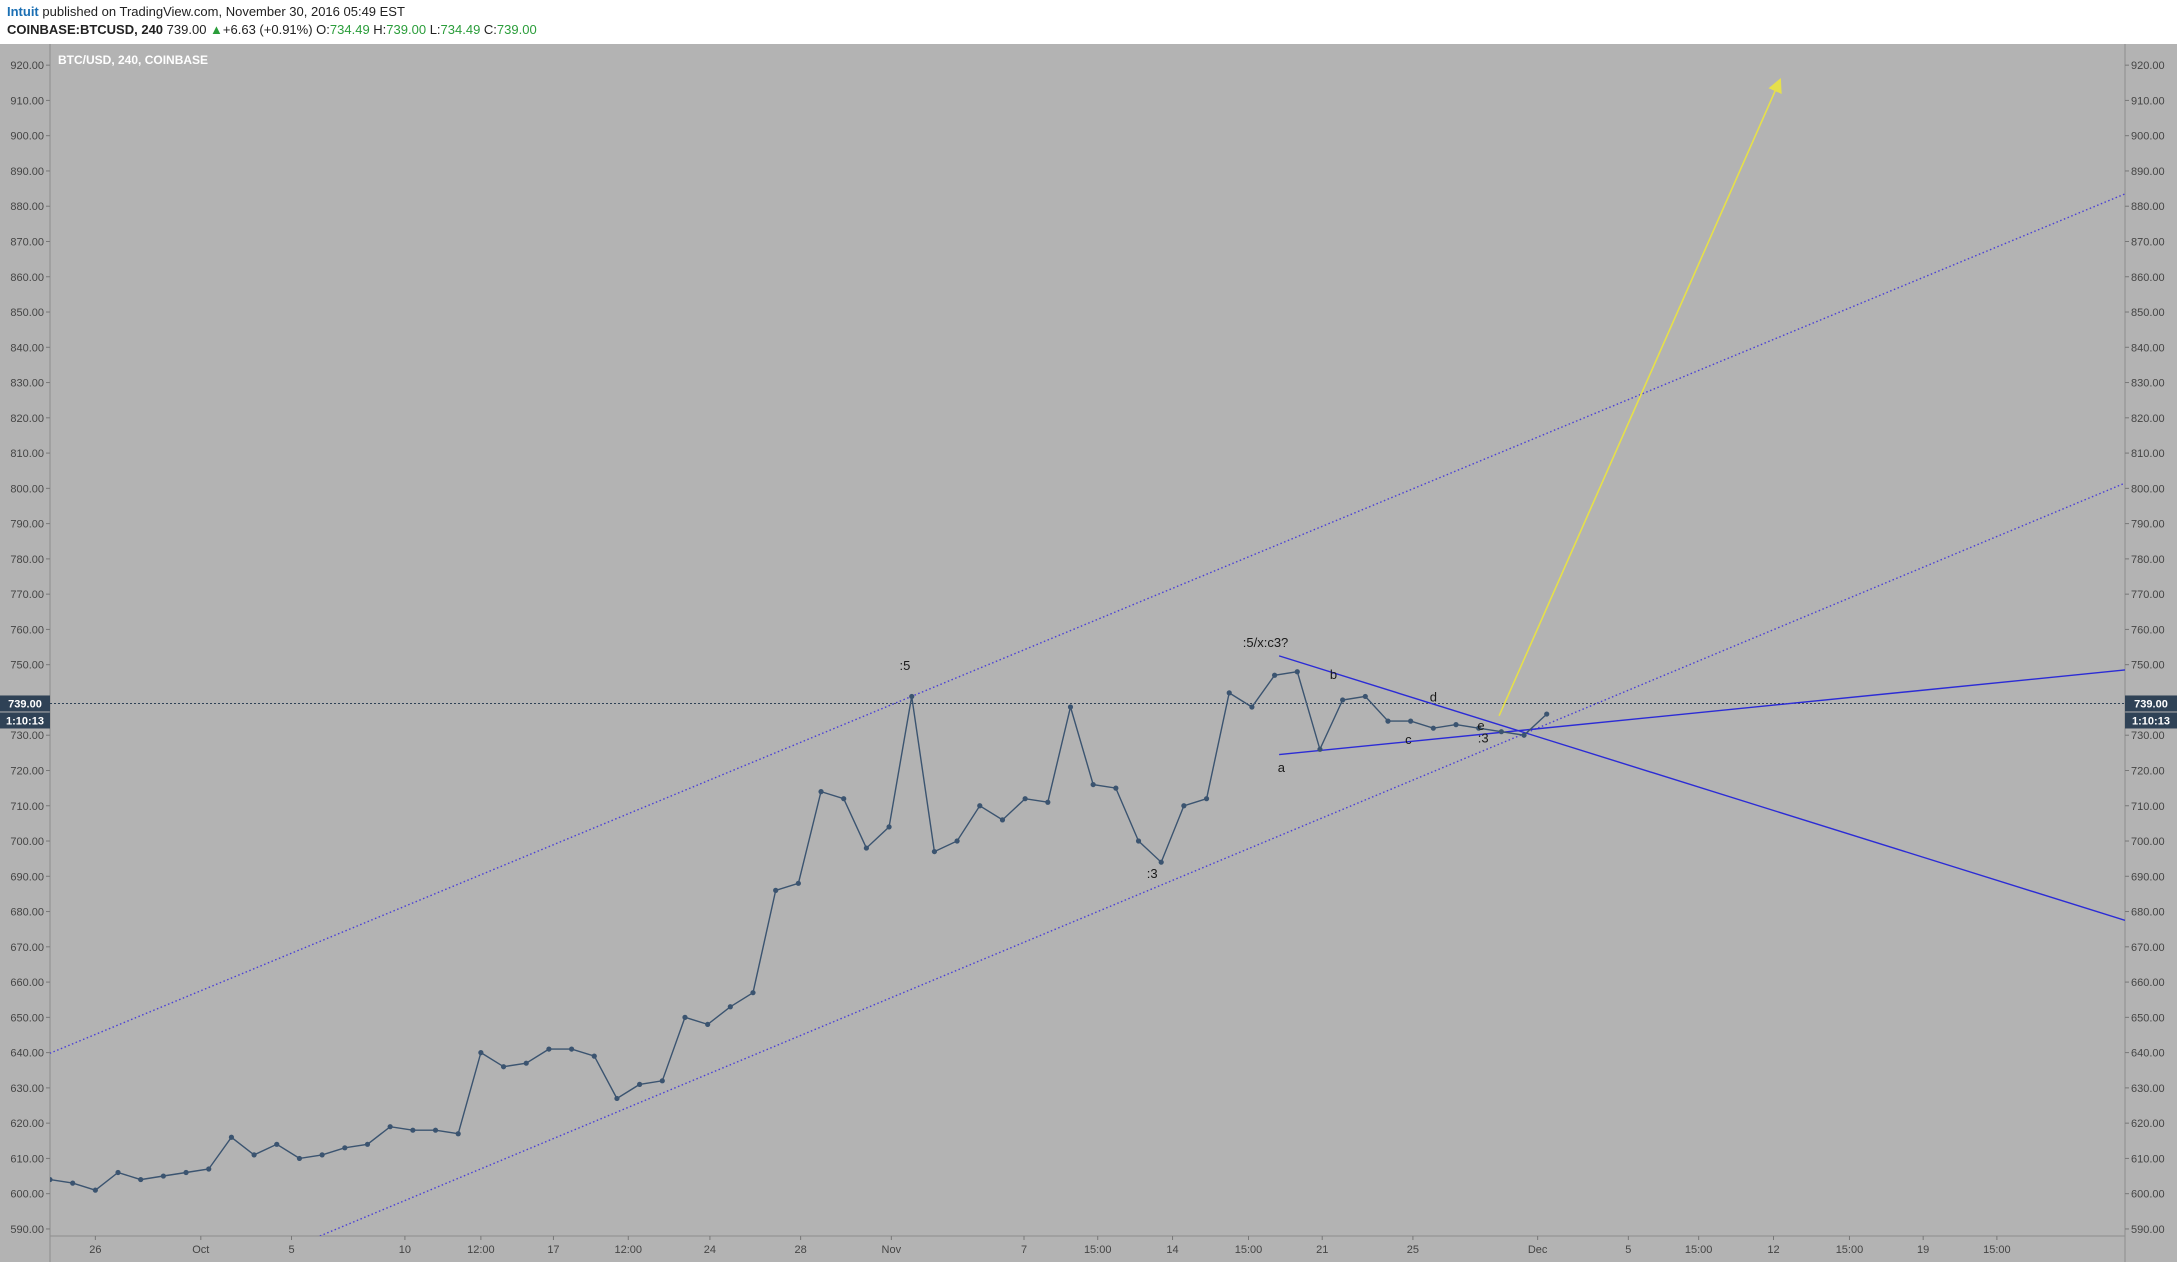 The width and height of the screenshot is (2177, 1262). Describe the element at coordinates (2148, 207) in the screenshot. I see `y-tick-label: 880.00` at that location.